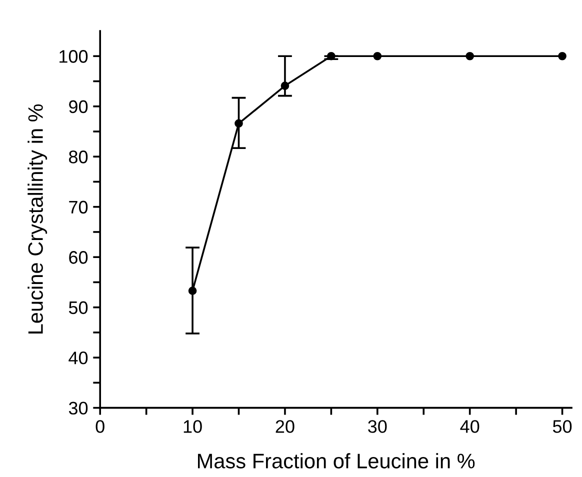  I want to click on x-tick-label: 10, so click(193, 426).